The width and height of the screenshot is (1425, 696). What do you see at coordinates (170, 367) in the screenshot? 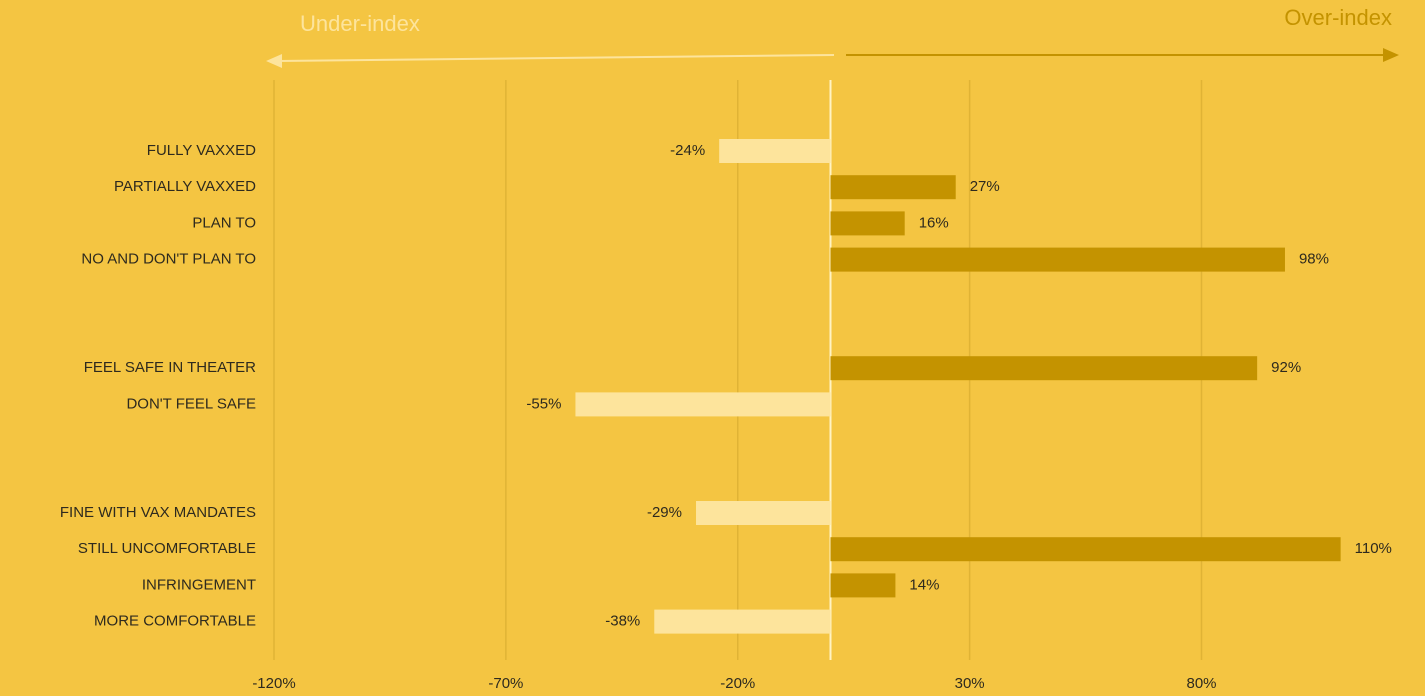
I see `category-label: FEEL SAFE IN THEATER` at bounding box center [170, 367].